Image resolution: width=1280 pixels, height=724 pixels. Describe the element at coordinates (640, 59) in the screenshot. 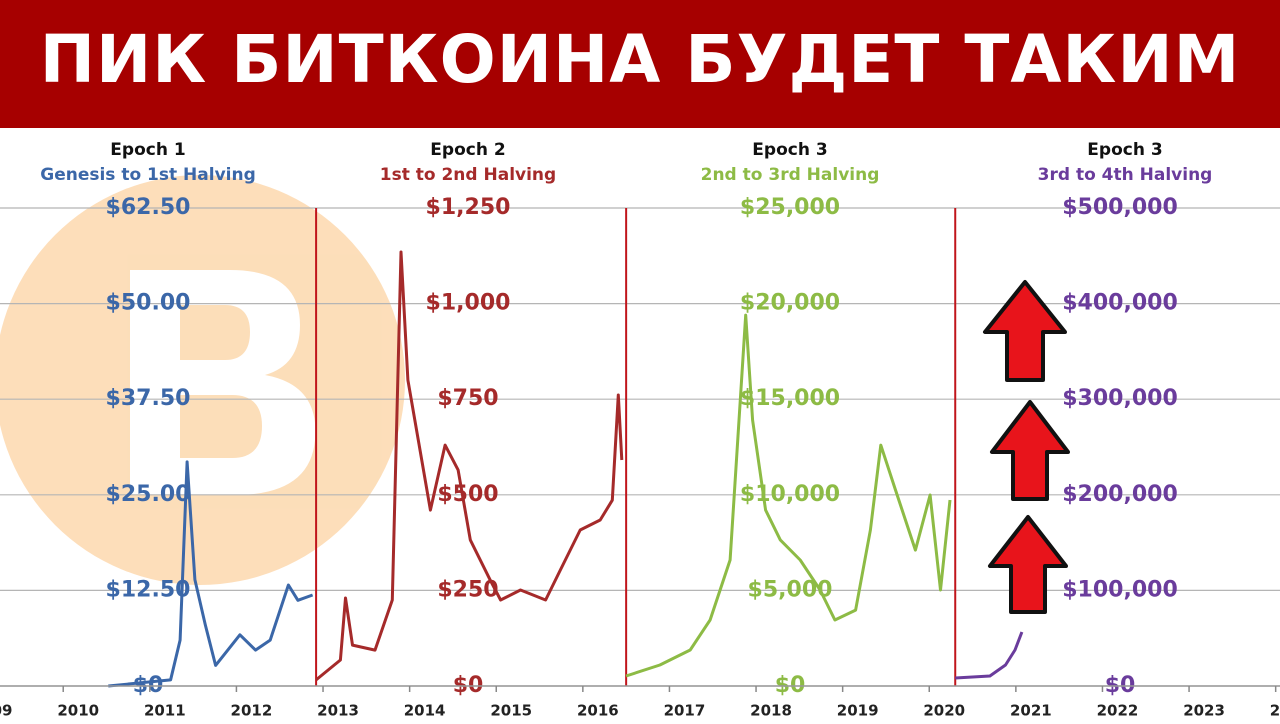

I see `chart-title: ПИК БИТКОИНА БУДЕТ ТАКИМ` at that location.